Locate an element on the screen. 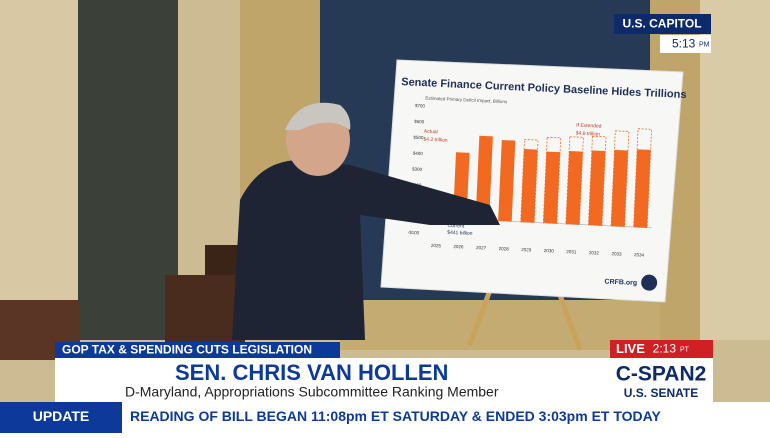 This screenshot has height=438, width=770. live-tag is located at coordinates (661, 349).